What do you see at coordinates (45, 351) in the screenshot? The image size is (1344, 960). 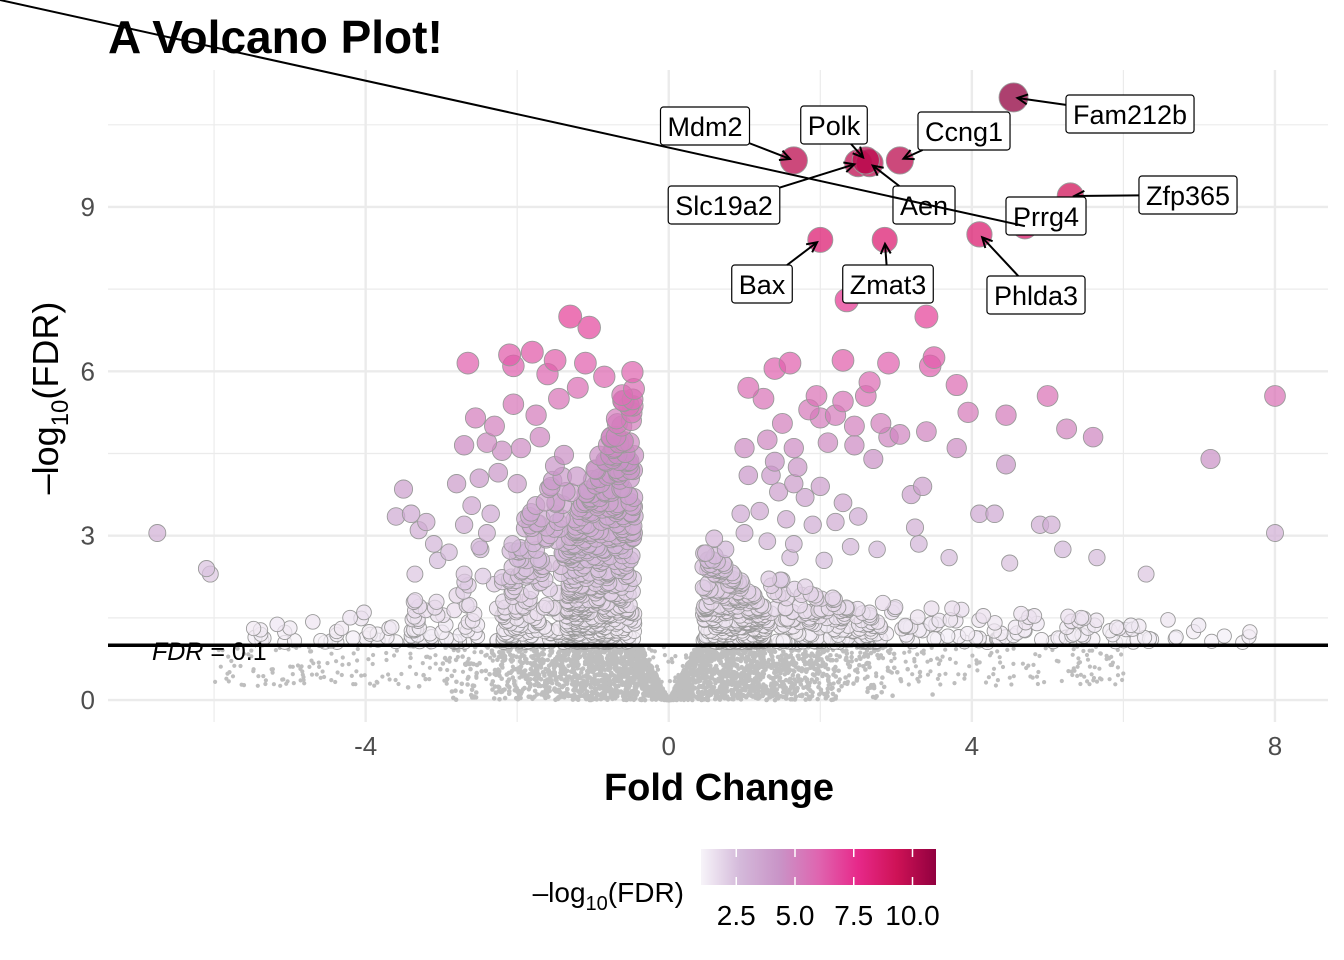 I see `y-axis-title-post: (FDR)` at bounding box center [45, 351].